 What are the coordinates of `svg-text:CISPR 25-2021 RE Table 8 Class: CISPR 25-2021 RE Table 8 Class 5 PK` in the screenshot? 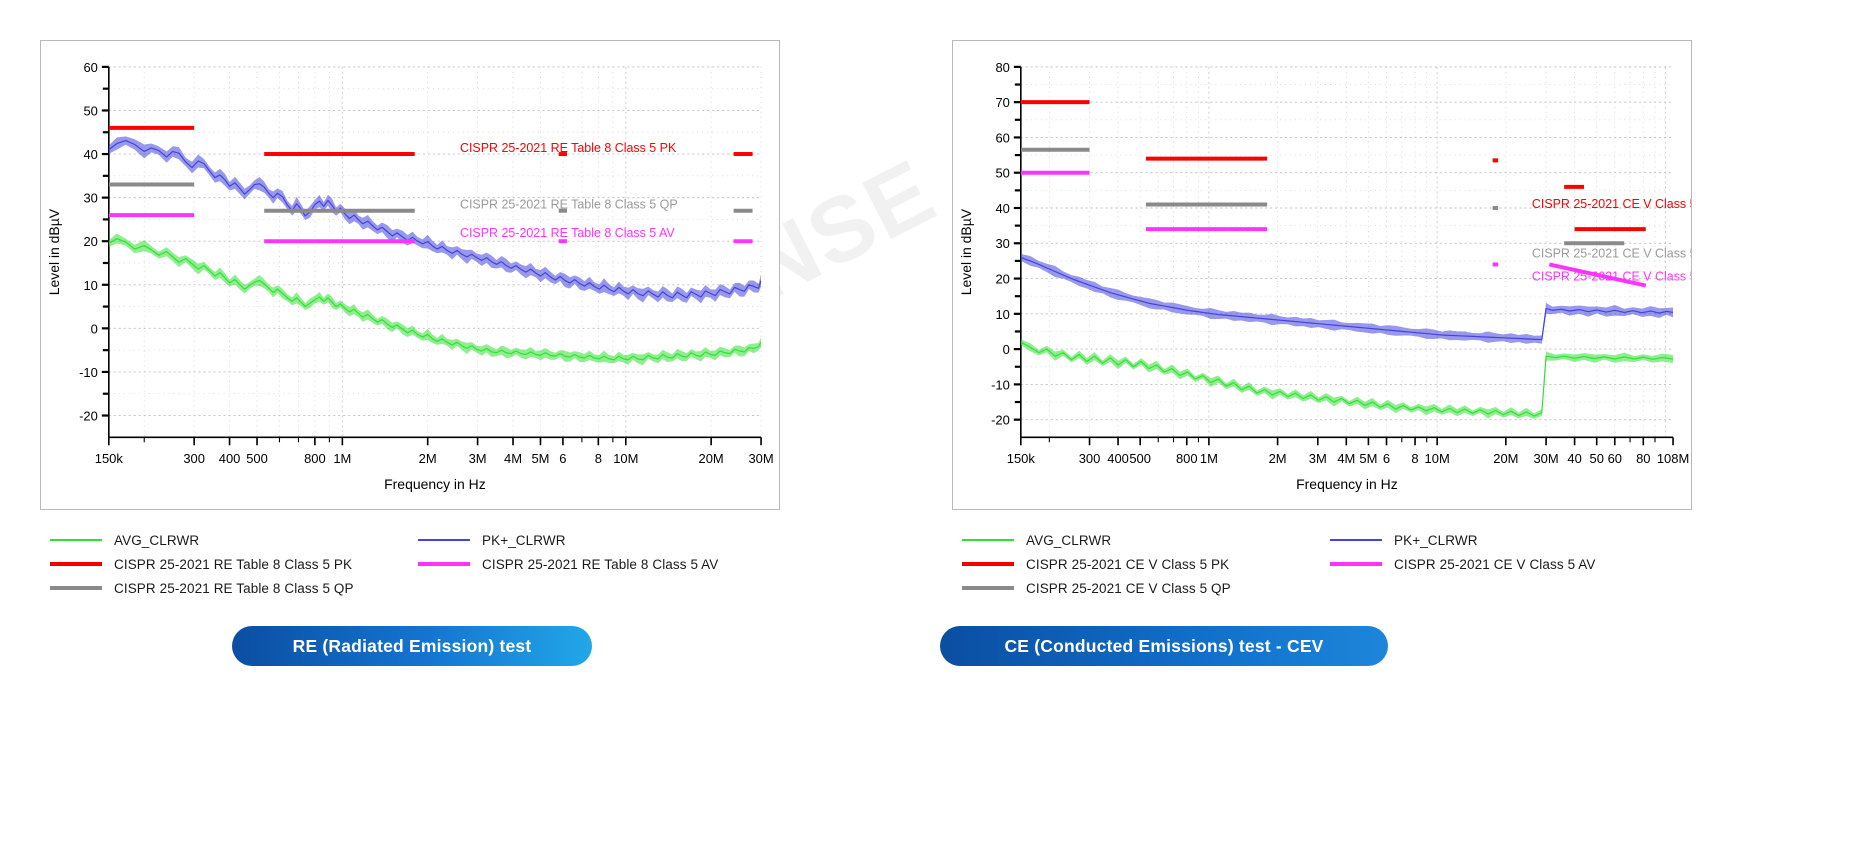 It's located at (568, 148).